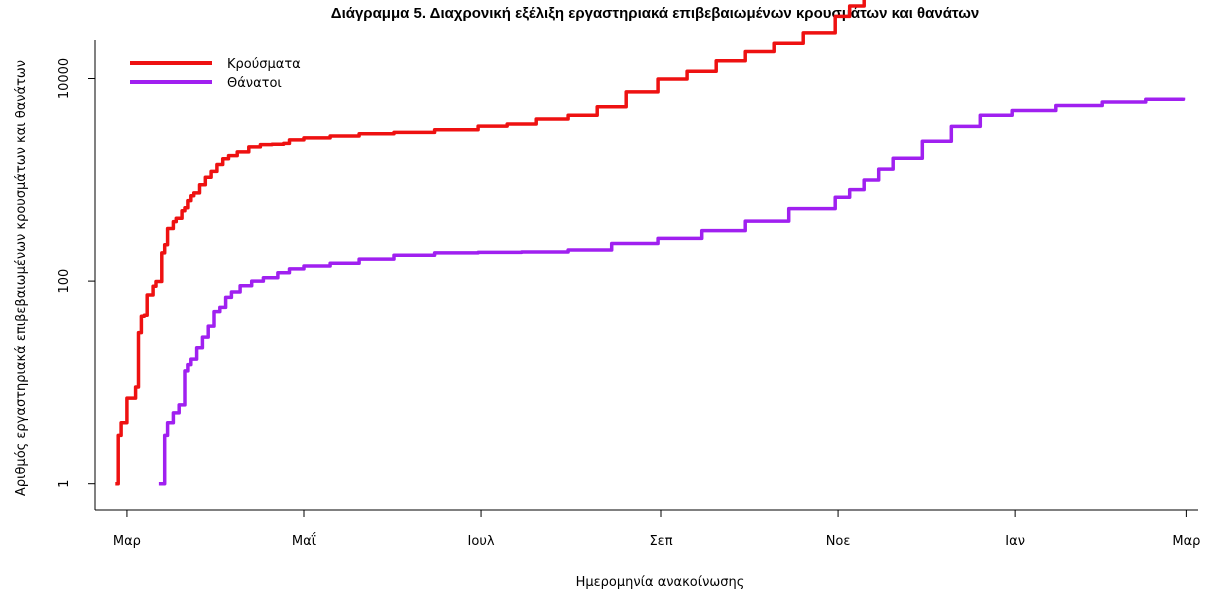  Describe the element at coordinates (64, 281) in the screenshot. I see `y-tick-label: 100` at that location.